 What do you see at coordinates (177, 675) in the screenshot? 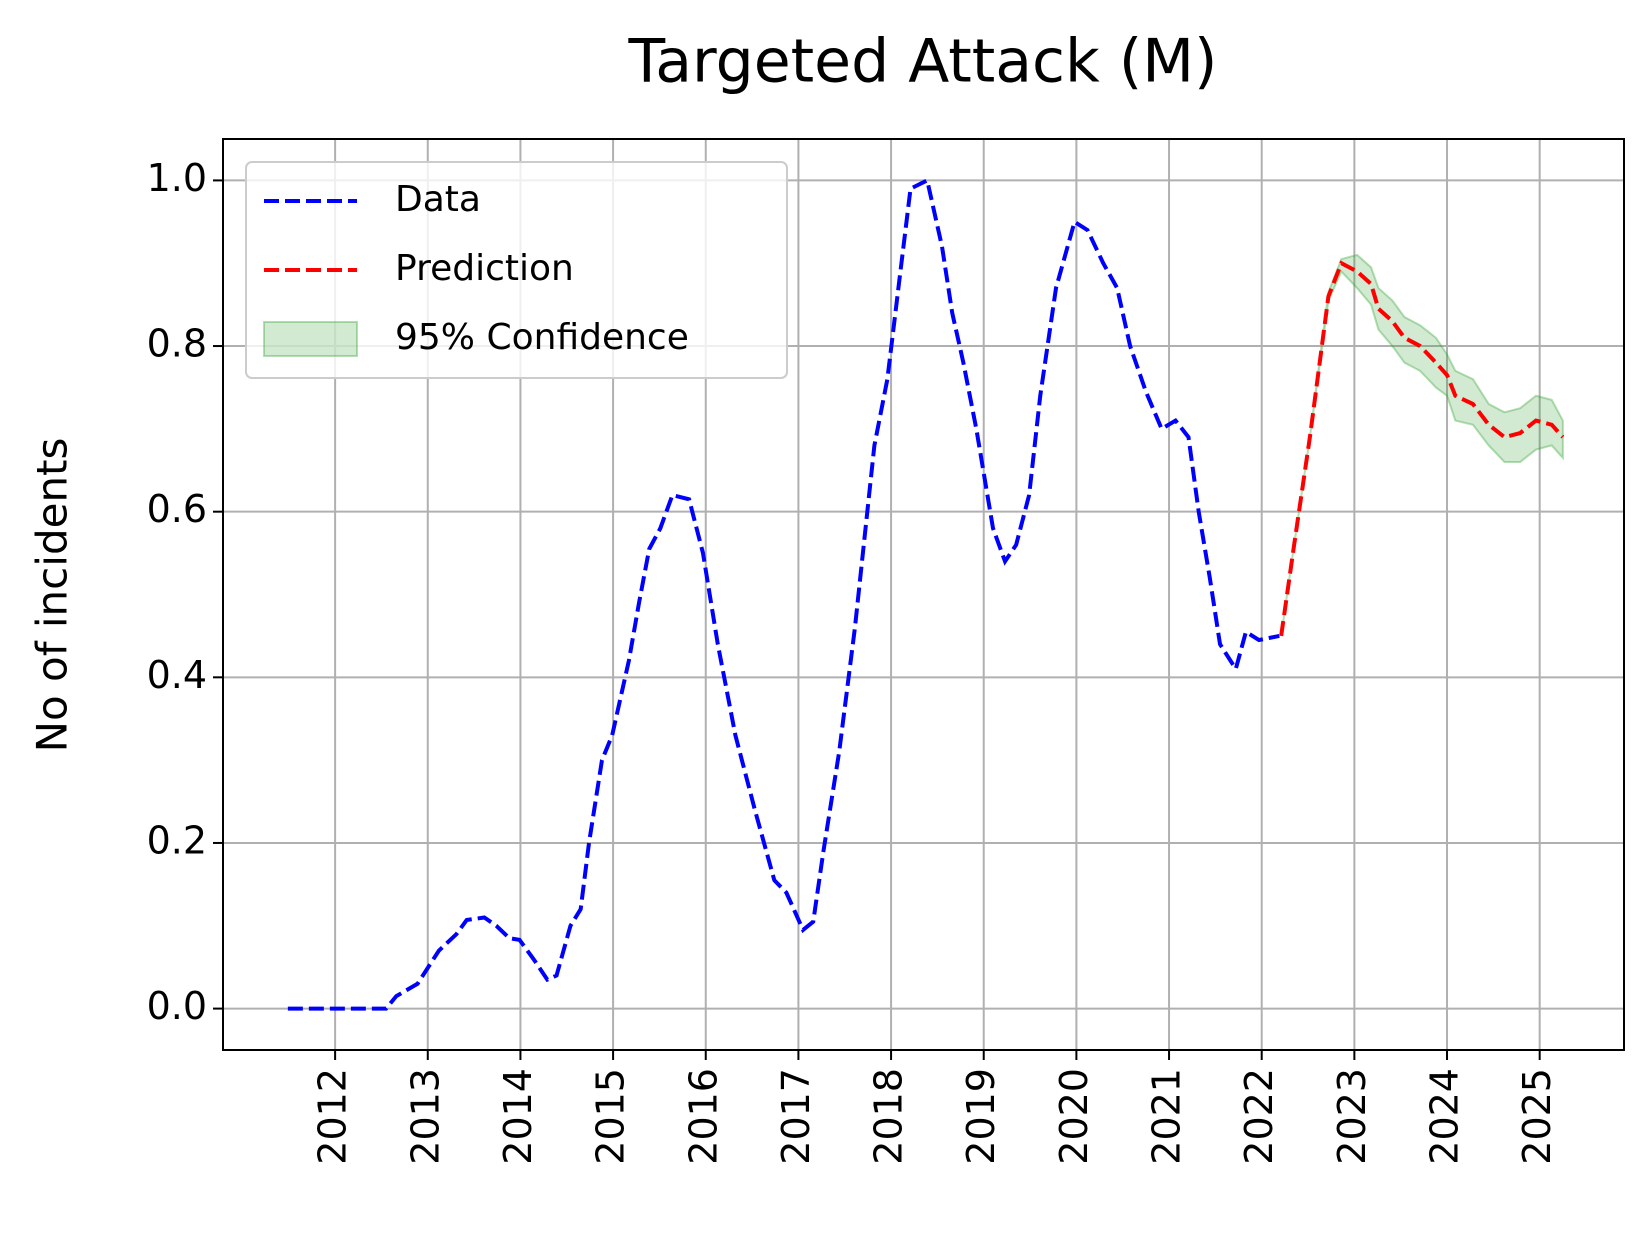
I see `y-tick-label: 0.4` at bounding box center [177, 675].